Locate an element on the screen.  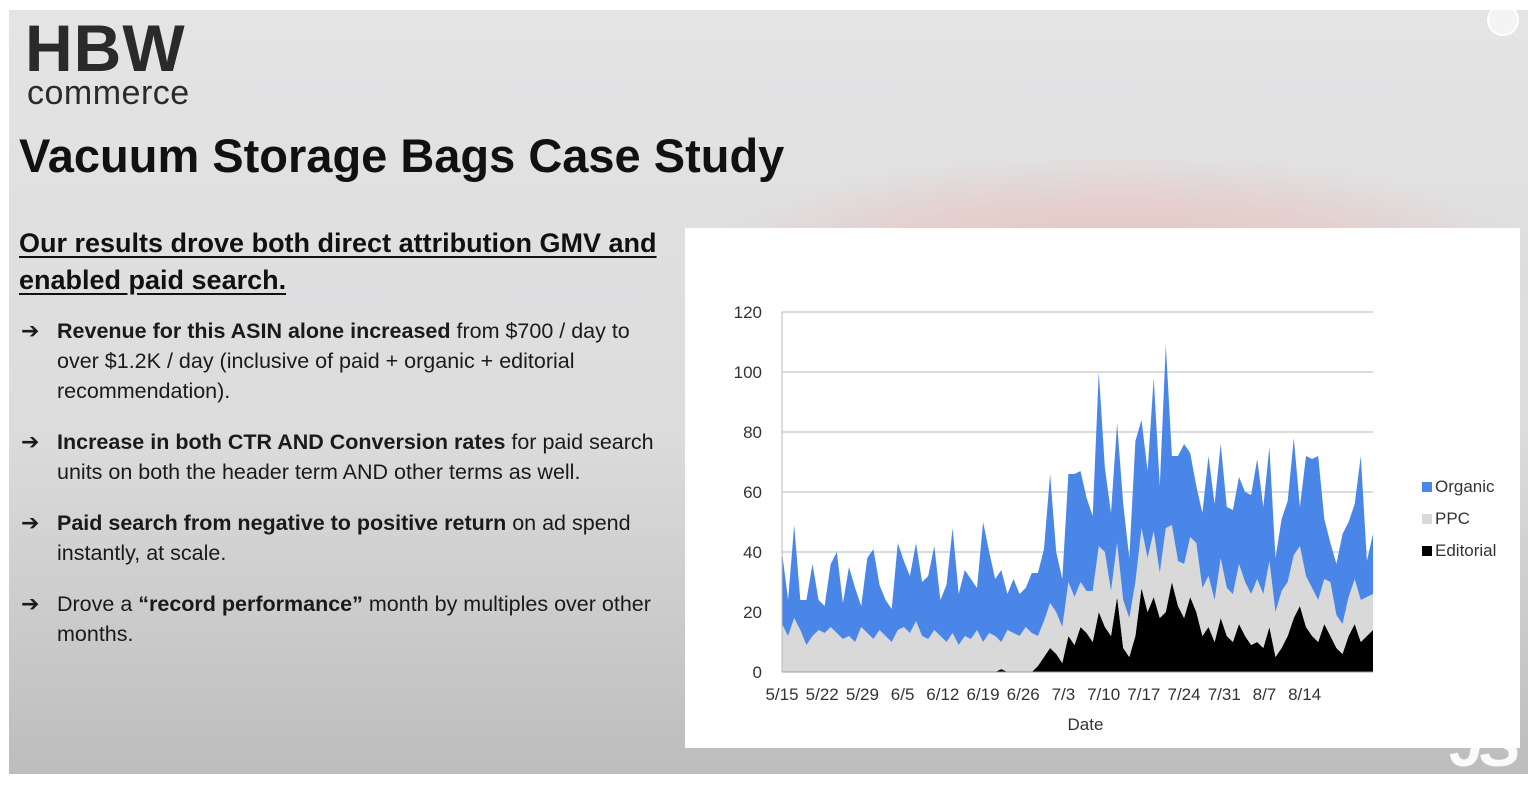
legend-swatch-ppc is located at coordinates (1427, 519).